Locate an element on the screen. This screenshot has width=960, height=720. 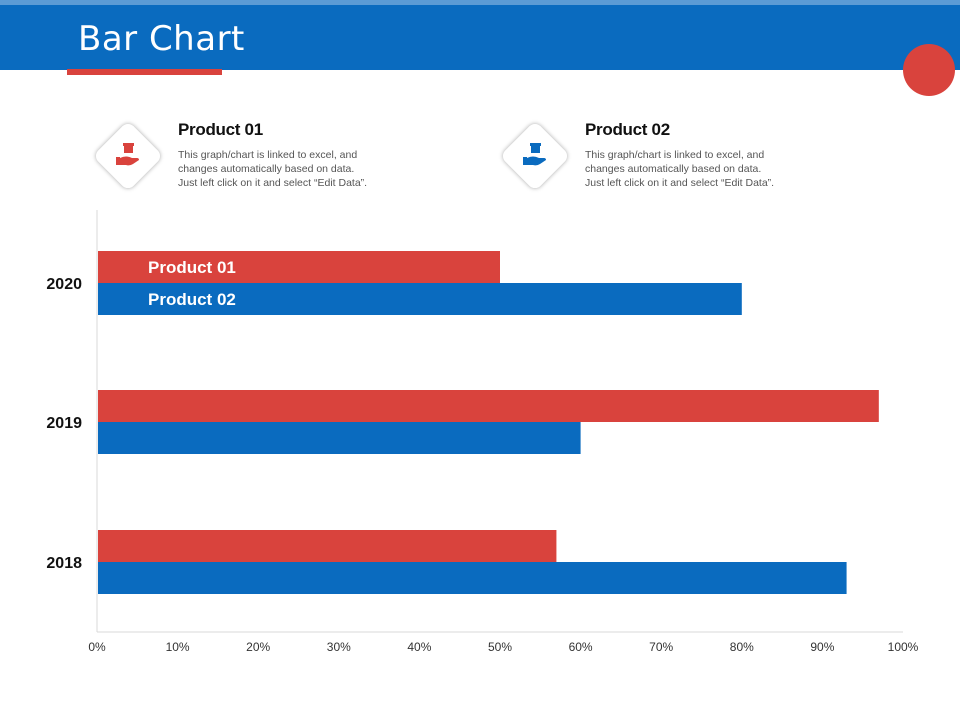
x-tick-label: 100% is located at coordinates (903, 647).